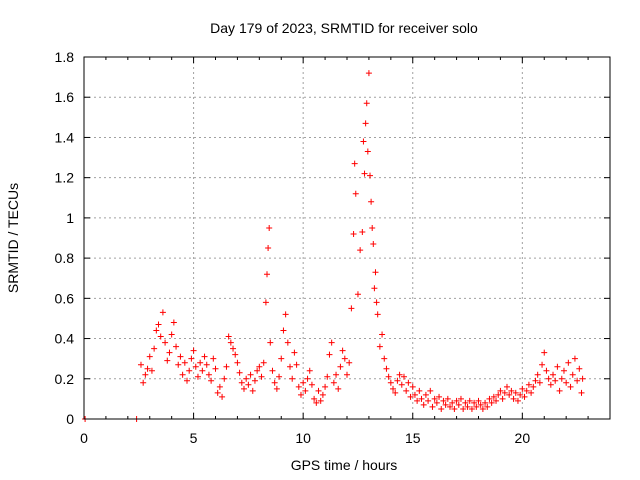  Describe the element at coordinates (84, 438) in the screenshot. I see `x-tick-label: 0` at that location.